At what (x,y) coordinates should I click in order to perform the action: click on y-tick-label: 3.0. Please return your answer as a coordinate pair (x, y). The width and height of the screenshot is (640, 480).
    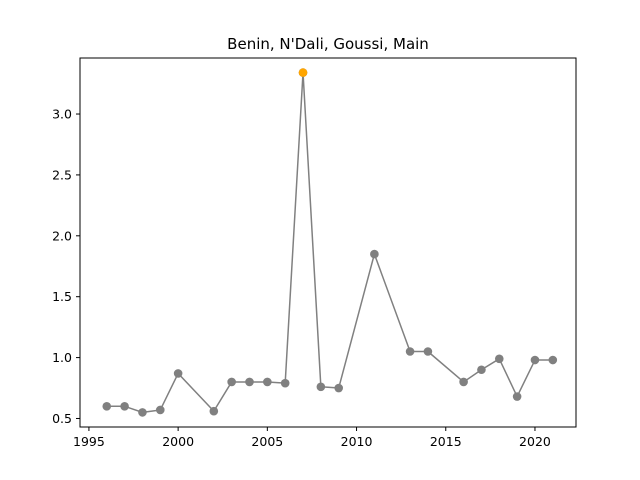
    Looking at the image, I should click on (62, 114).